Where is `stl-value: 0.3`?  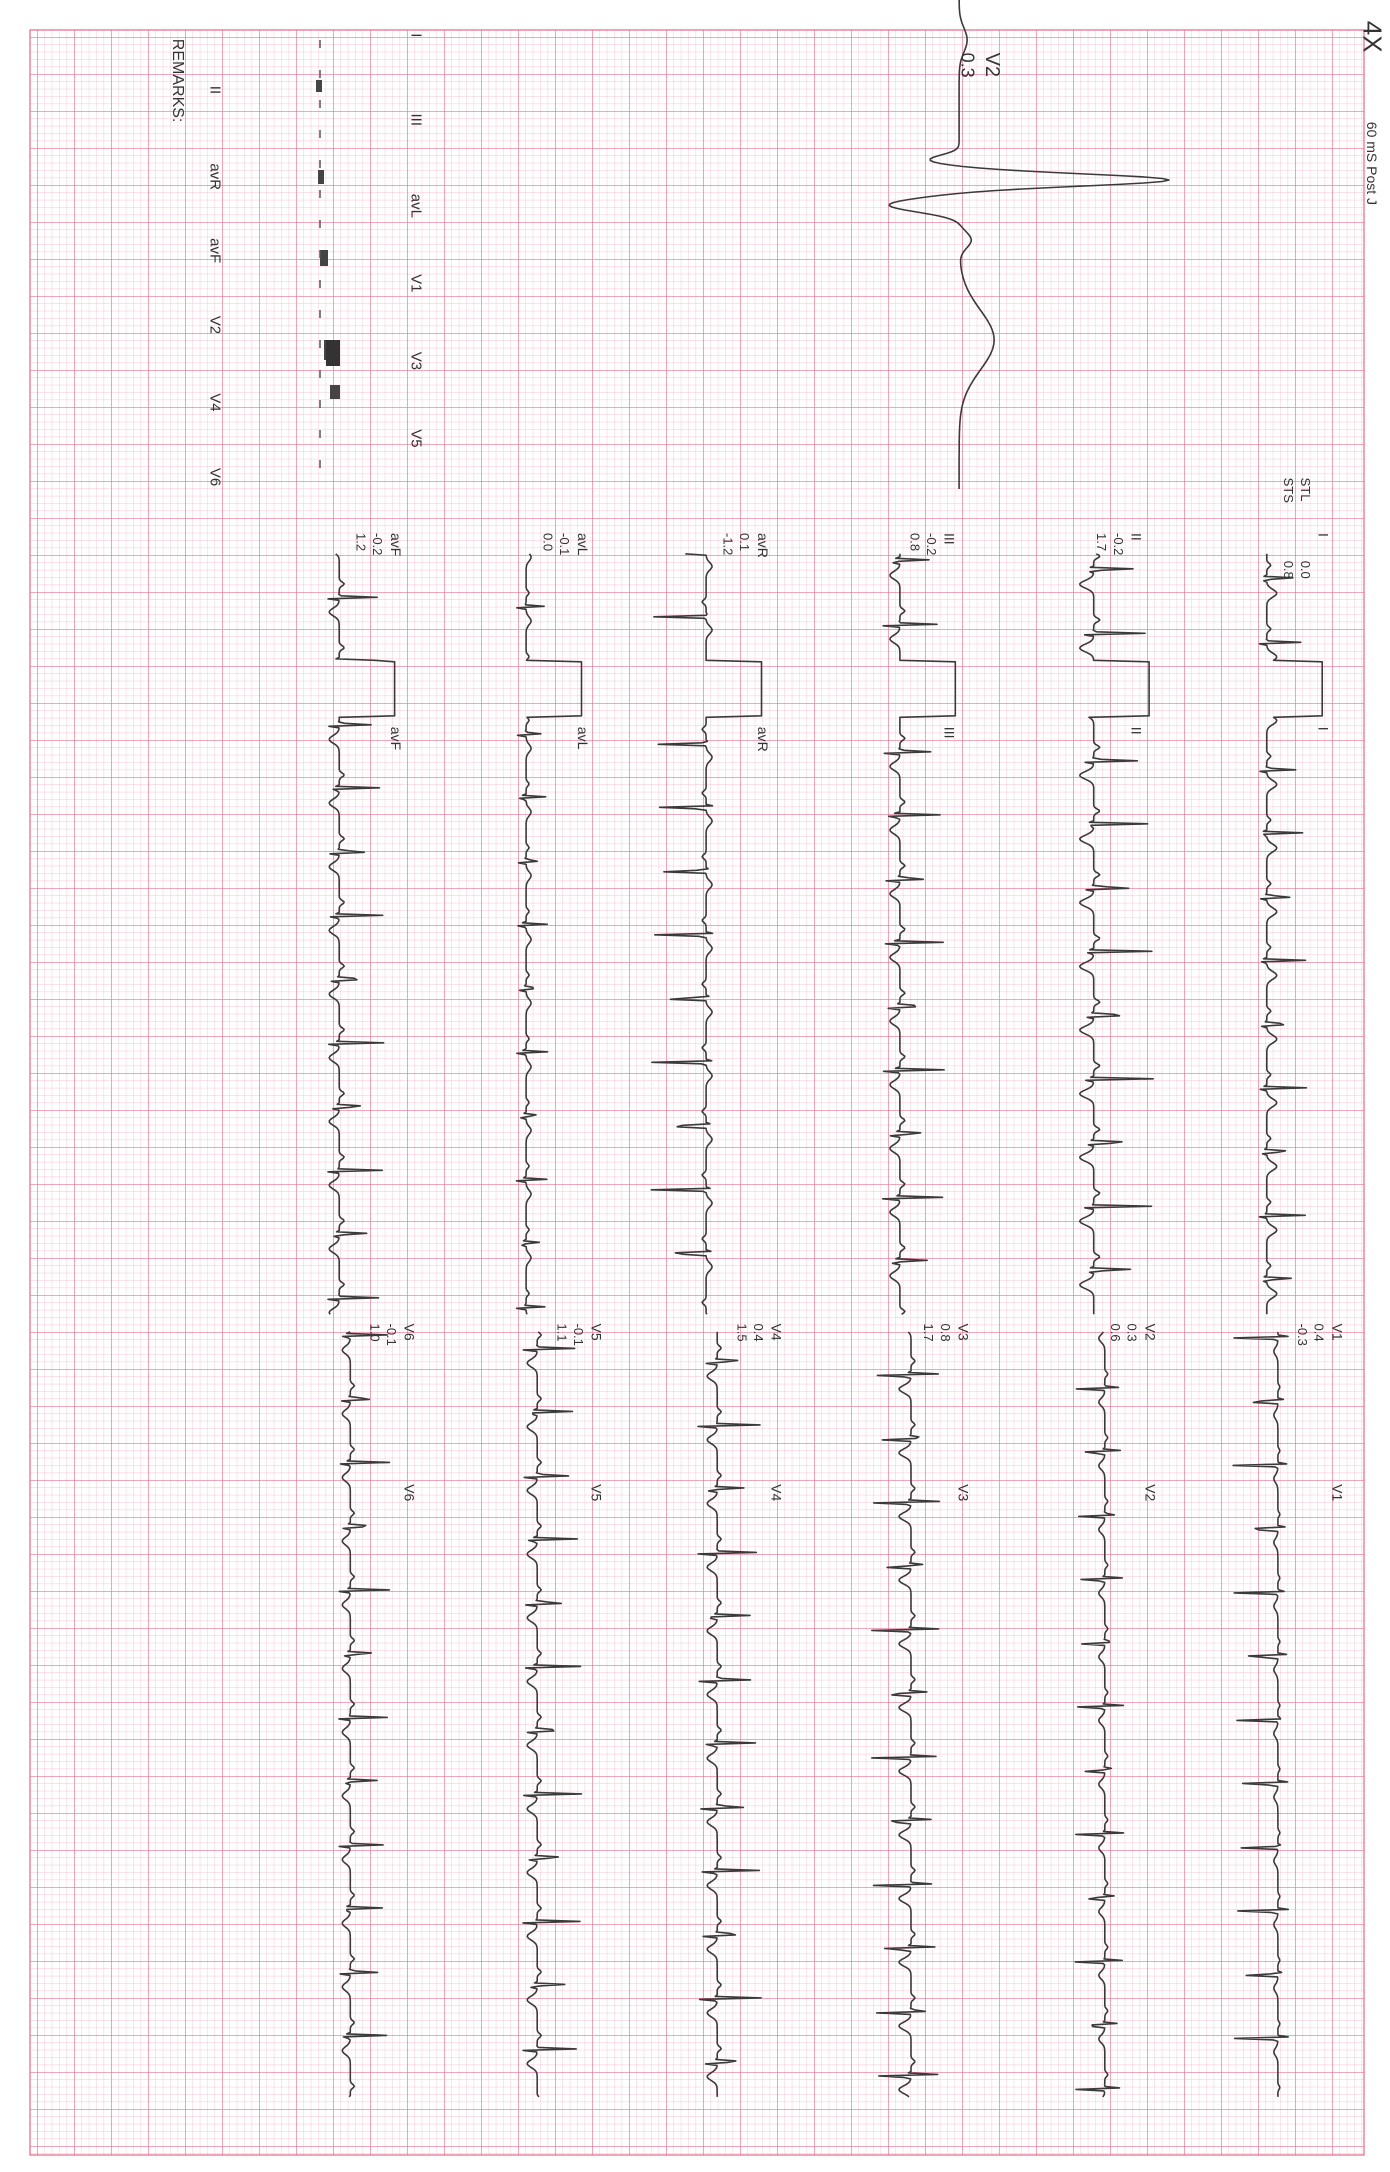
stl-value: 0.3 is located at coordinates (1132, 1333).